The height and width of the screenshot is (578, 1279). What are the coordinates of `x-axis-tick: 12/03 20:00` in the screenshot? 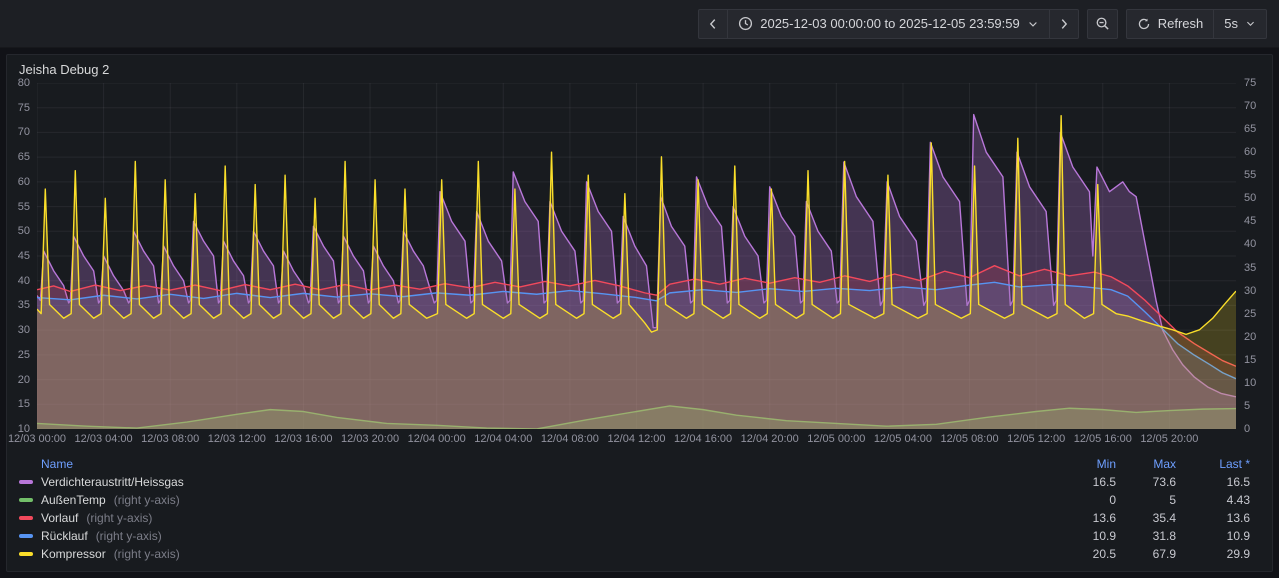 It's located at (370, 439).